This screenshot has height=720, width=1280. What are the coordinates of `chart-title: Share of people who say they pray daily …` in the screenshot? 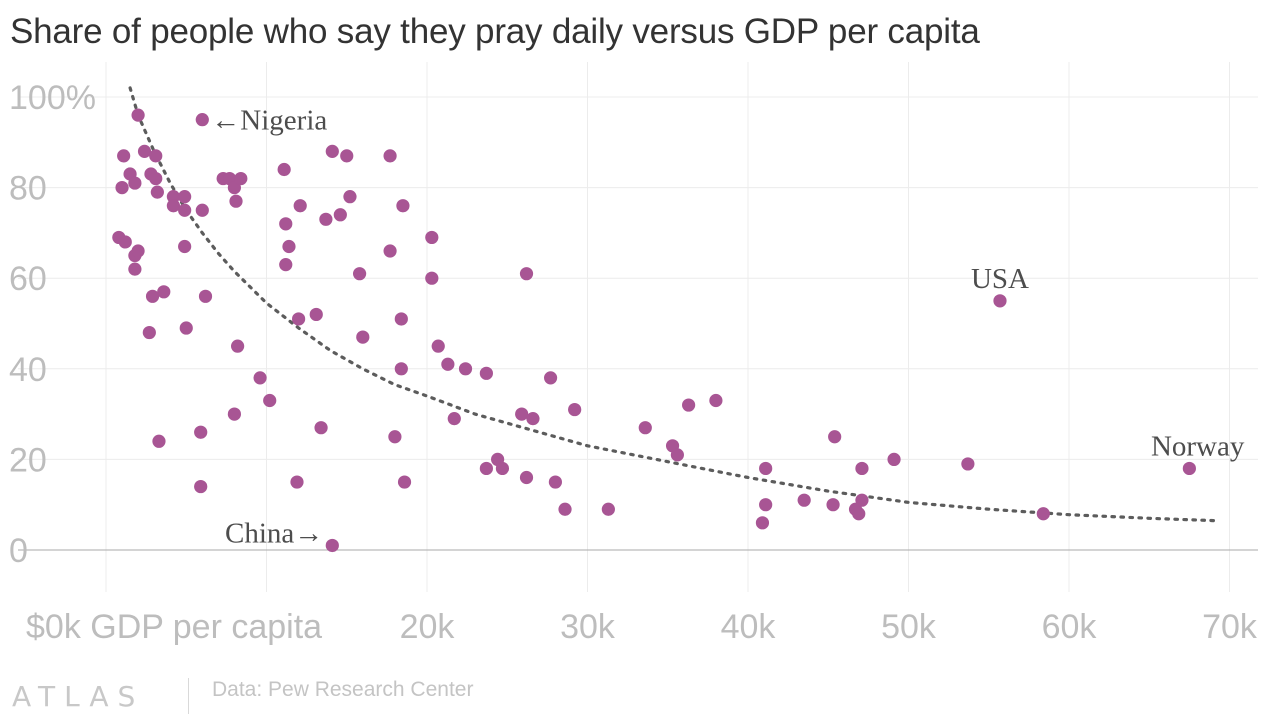 It's located at (495, 31).